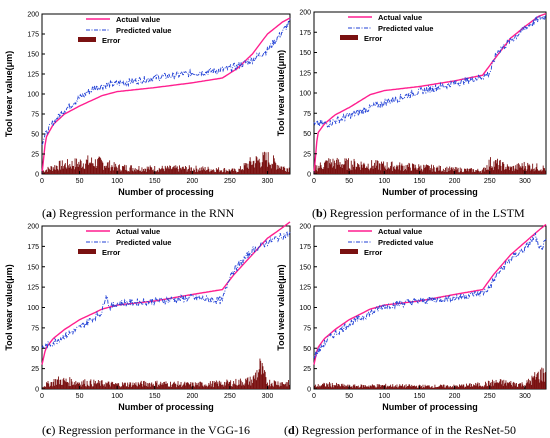 The width and height of the screenshot is (550, 438). What do you see at coordinates (147, 213) in the screenshot?
I see `caption-a-text: Regression performance in the RNN` at bounding box center [147, 213].